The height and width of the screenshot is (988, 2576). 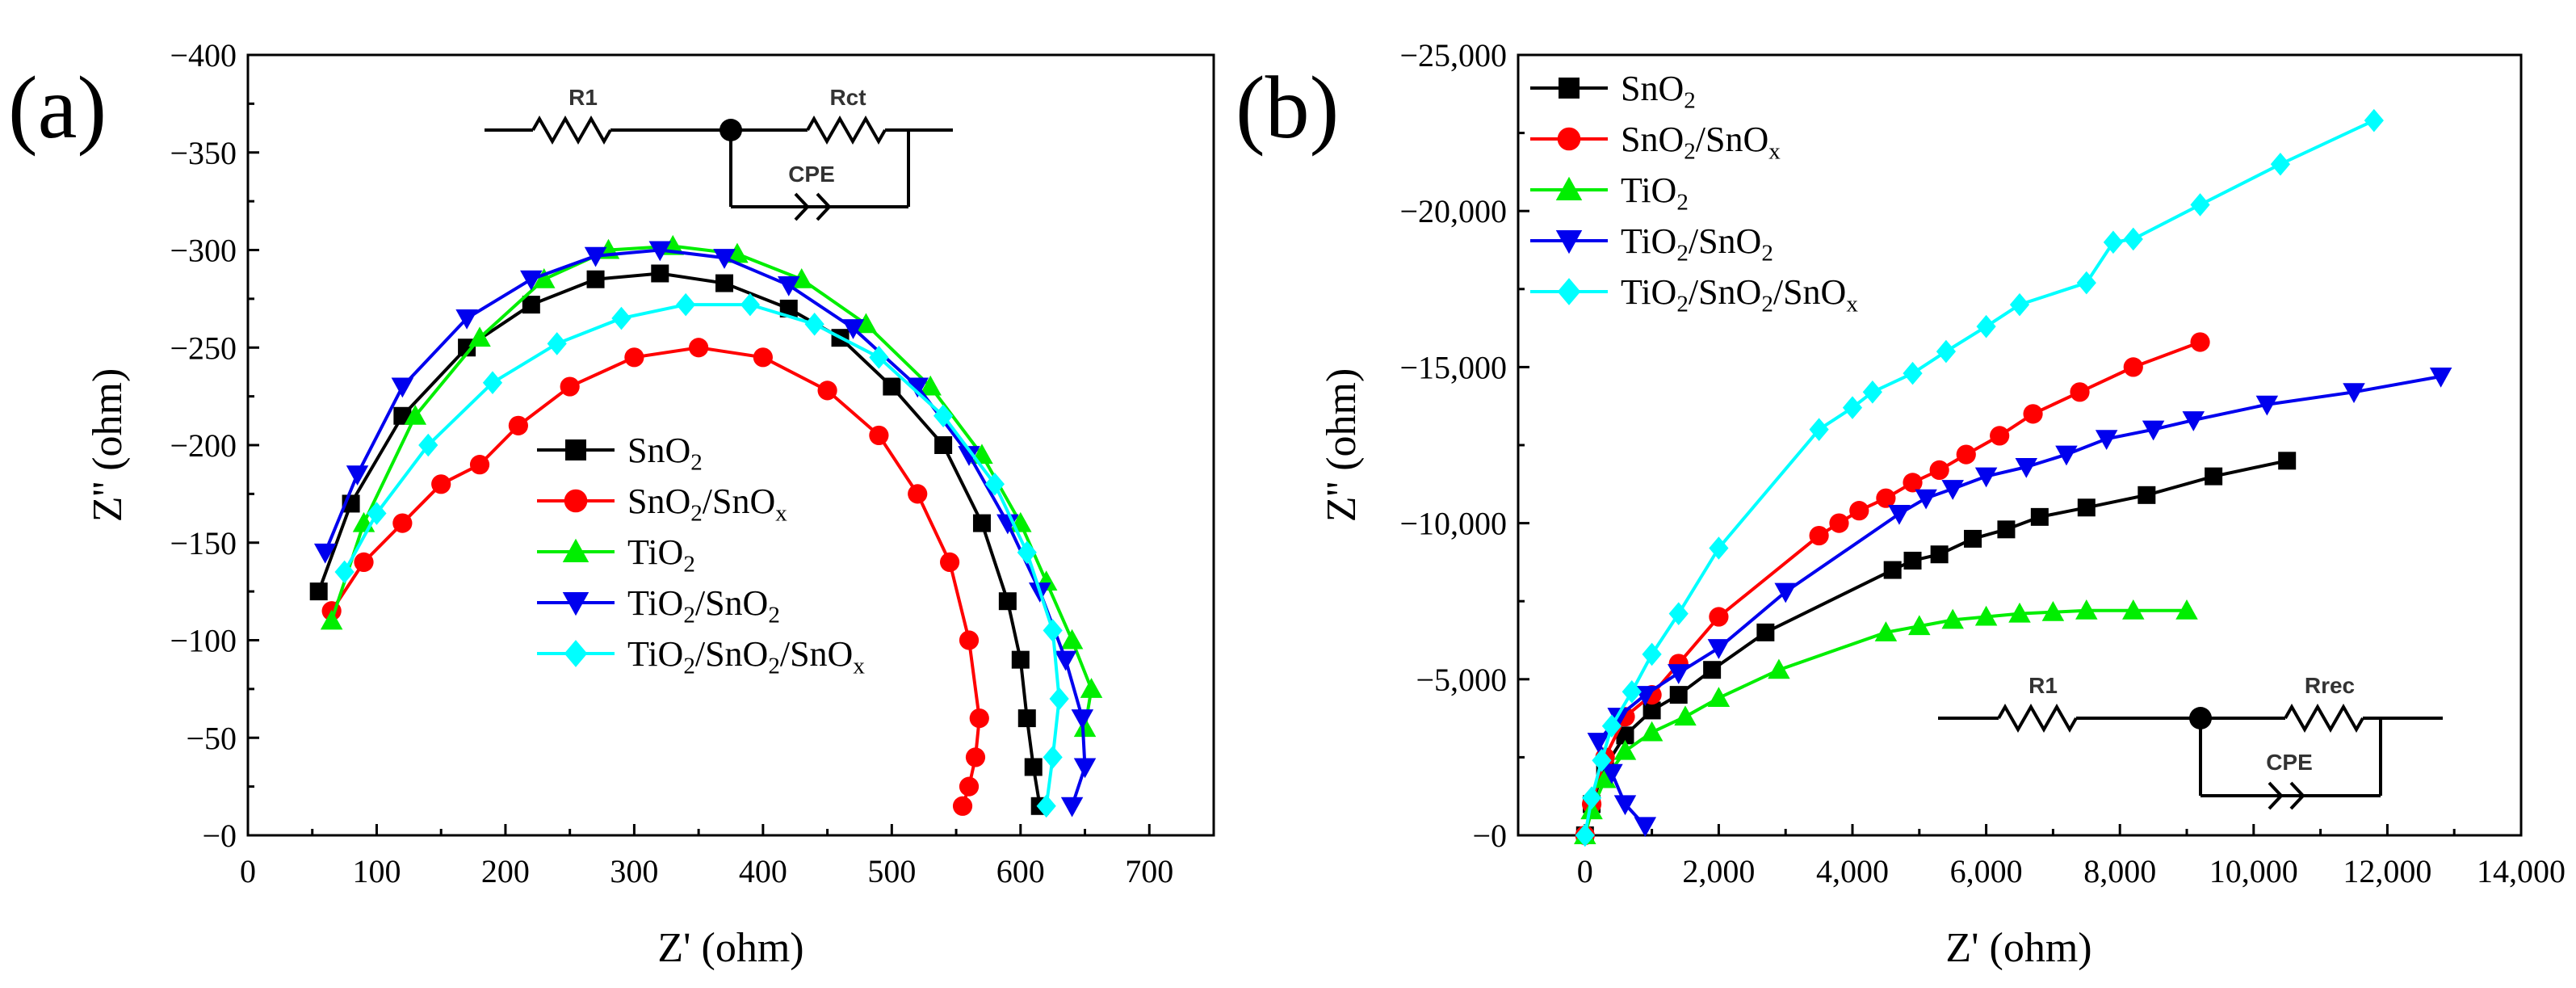 I want to click on series-tio2, so click(x=1886, y=721).